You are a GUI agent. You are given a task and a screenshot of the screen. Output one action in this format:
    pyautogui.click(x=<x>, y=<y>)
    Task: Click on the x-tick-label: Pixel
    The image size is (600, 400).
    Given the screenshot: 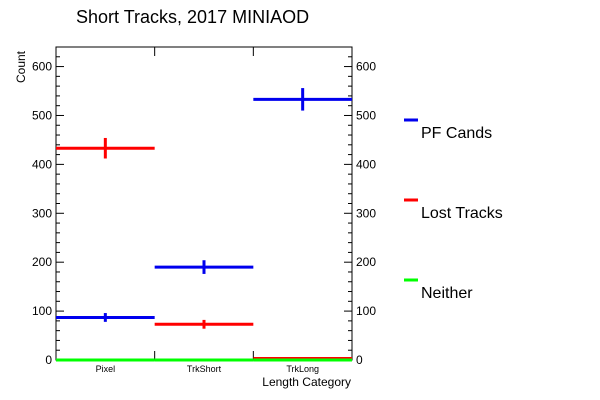 What is the action you would take?
    pyautogui.click(x=106, y=369)
    